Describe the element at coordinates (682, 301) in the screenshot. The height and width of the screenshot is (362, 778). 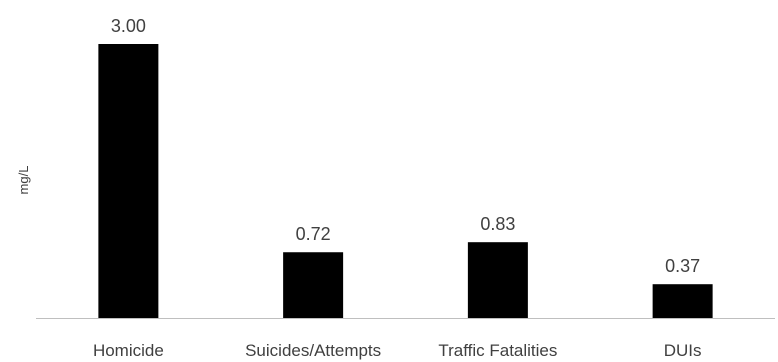
I see `bar-duis` at that location.